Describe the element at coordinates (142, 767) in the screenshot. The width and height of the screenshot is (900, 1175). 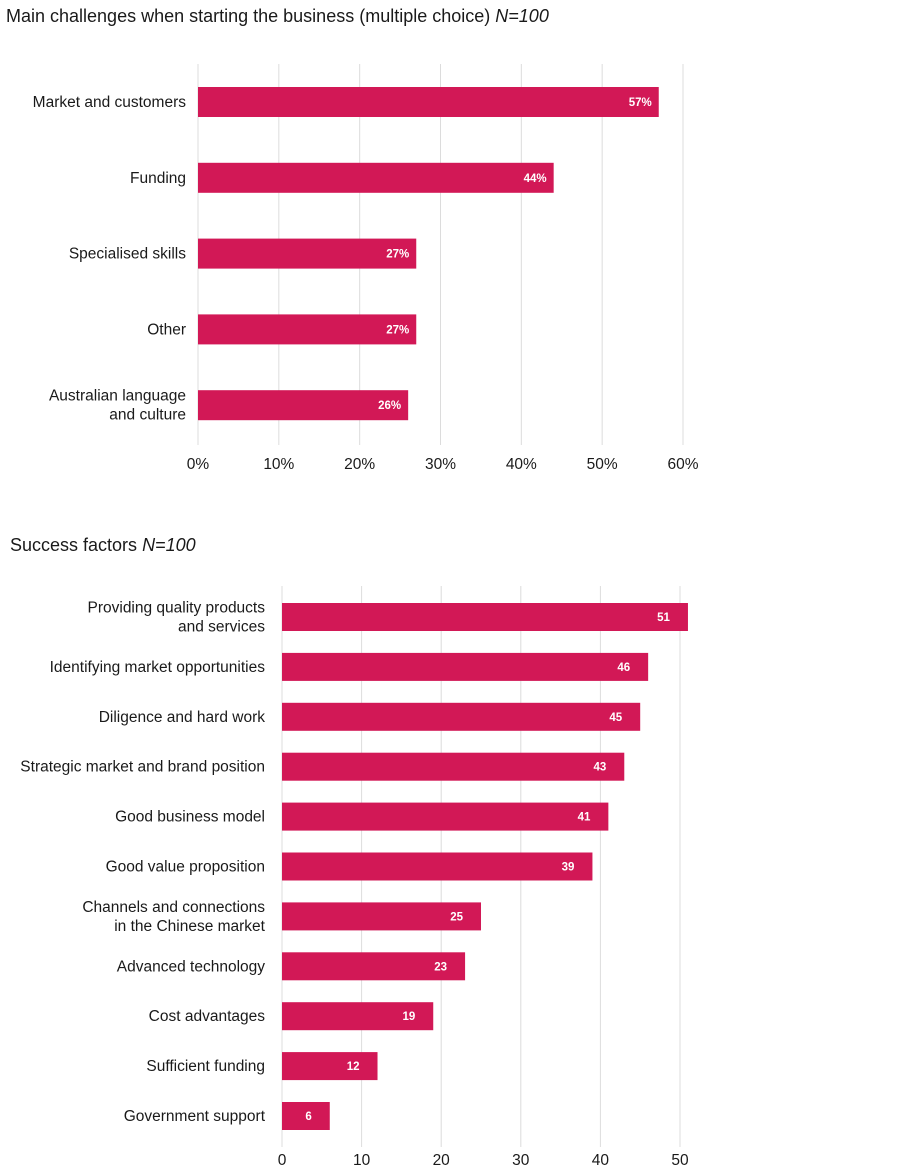
I see `category-label: Strategic market and brand position` at that location.